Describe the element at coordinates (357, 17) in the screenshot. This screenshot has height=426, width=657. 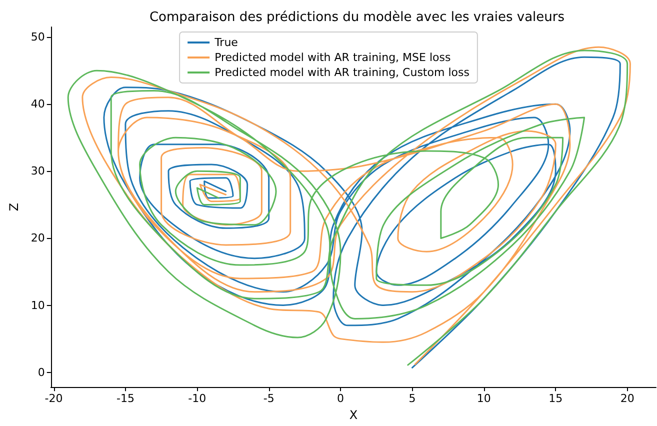
I see `chart-title: Comparaison des prédictions du modèle avec les vraies valeurs` at that location.